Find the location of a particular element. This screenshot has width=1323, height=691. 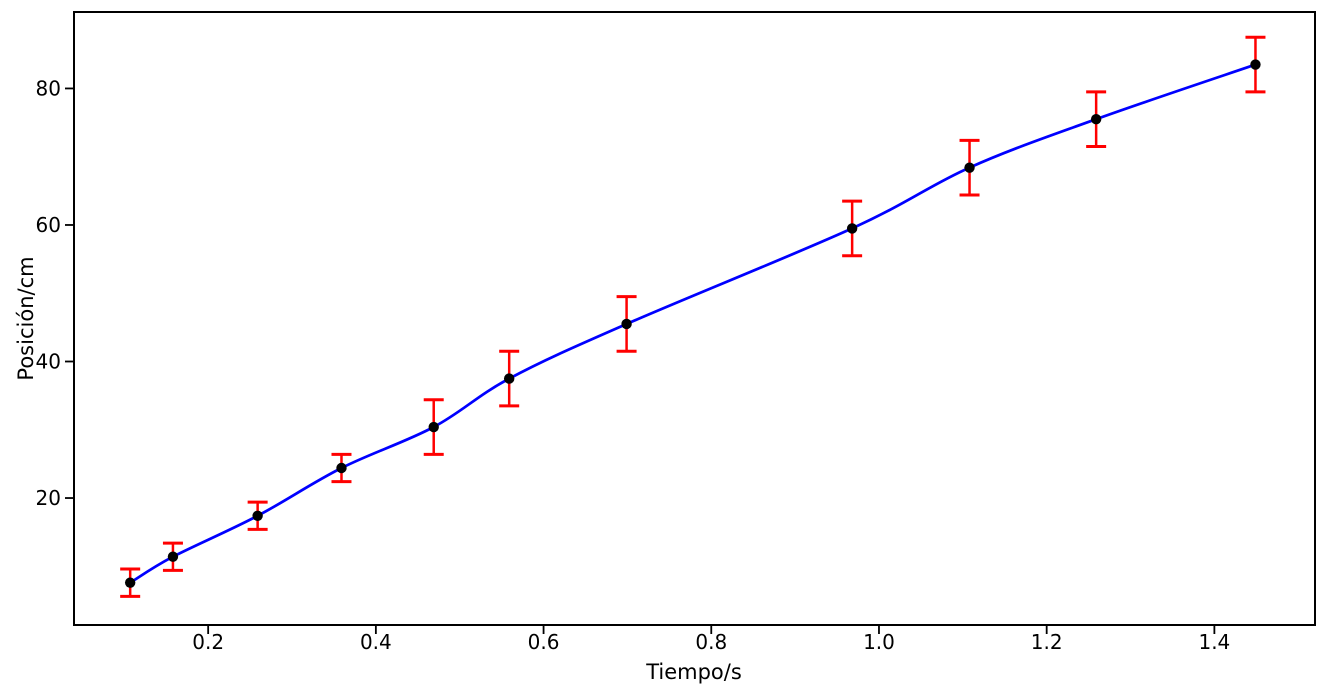

x-tick-label: 0.2 is located at coordinates (208, 642).